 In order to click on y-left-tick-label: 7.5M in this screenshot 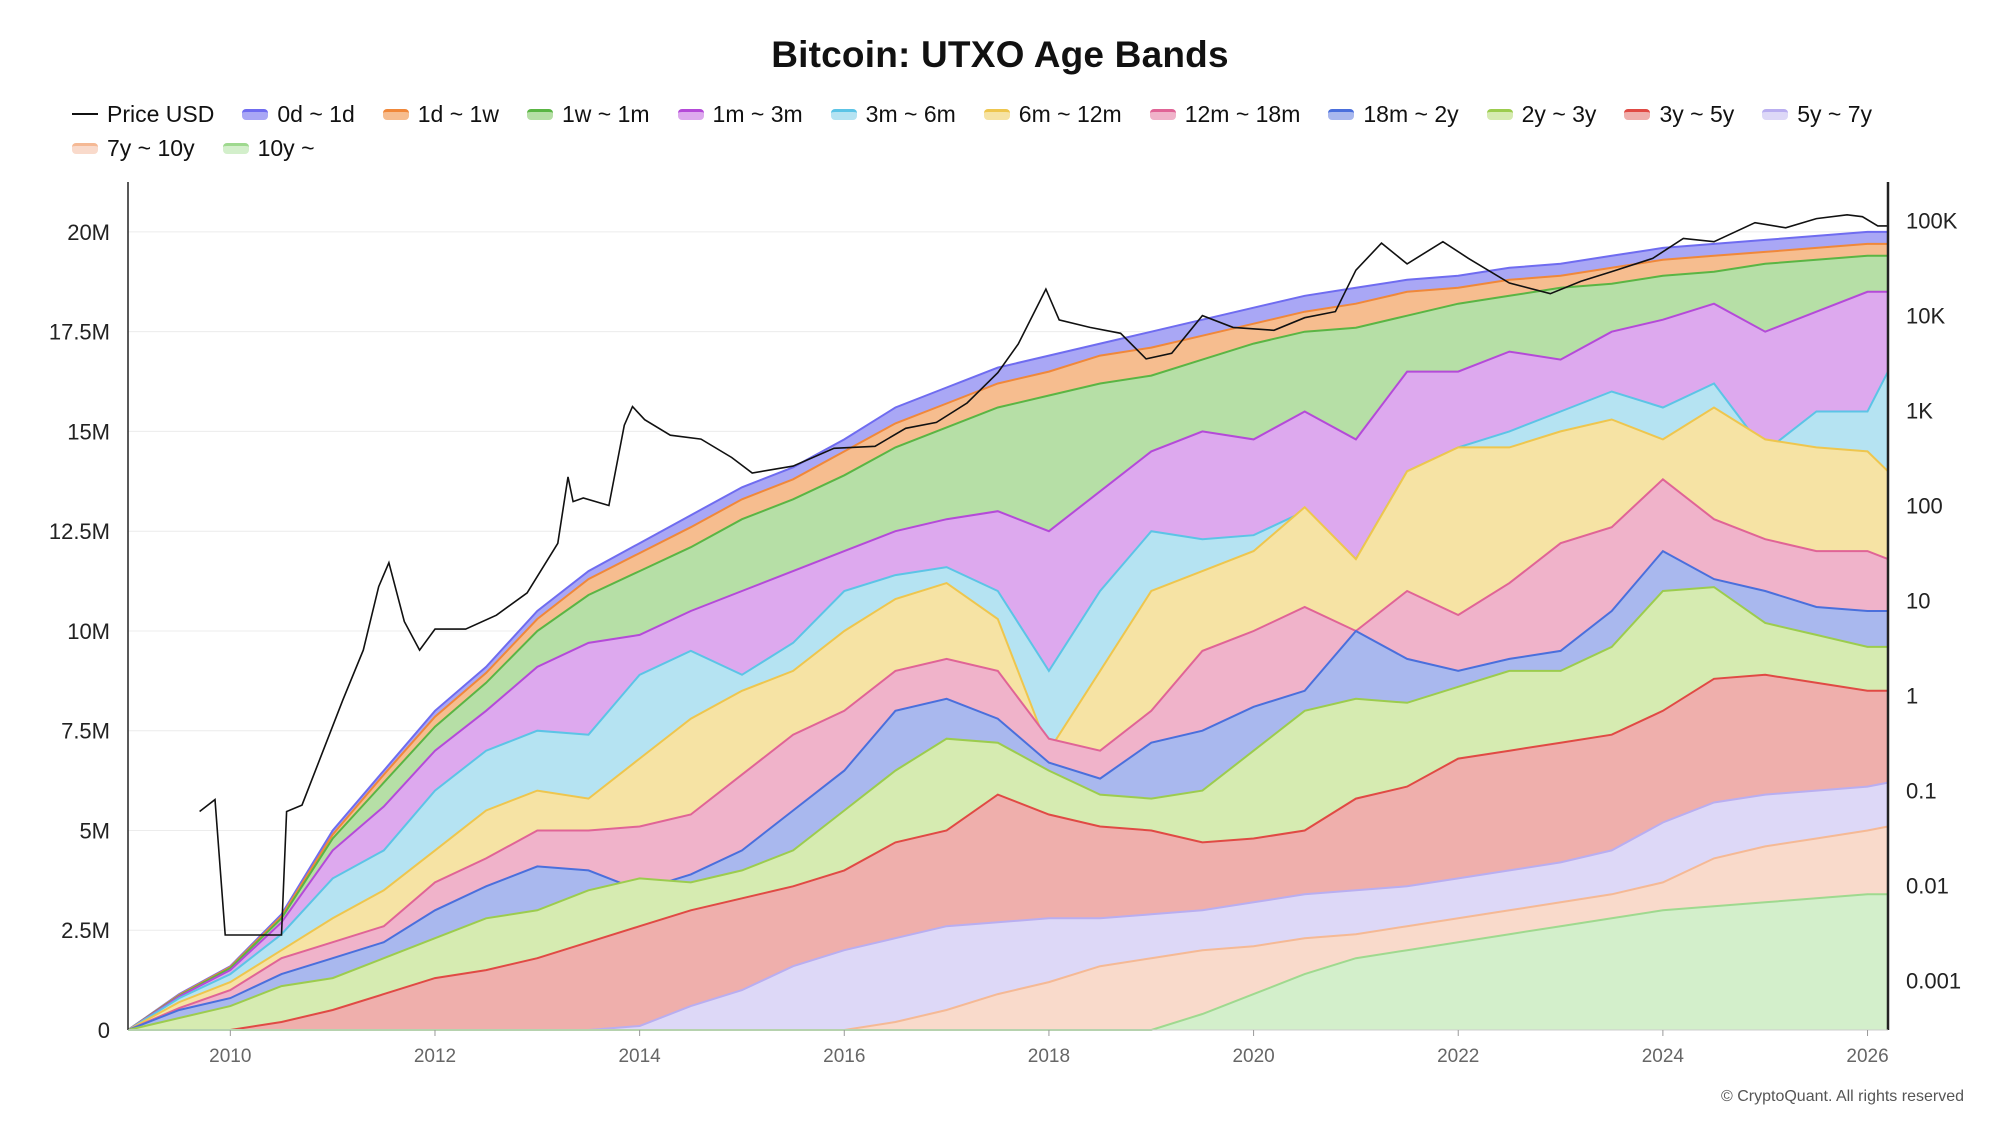, I will do `click(85, 731)`.